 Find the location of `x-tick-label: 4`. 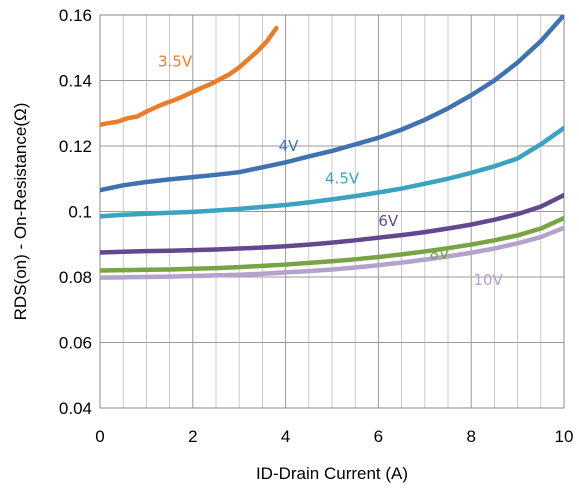

x-tick-label: 4 is located at coordinates (285, 436).